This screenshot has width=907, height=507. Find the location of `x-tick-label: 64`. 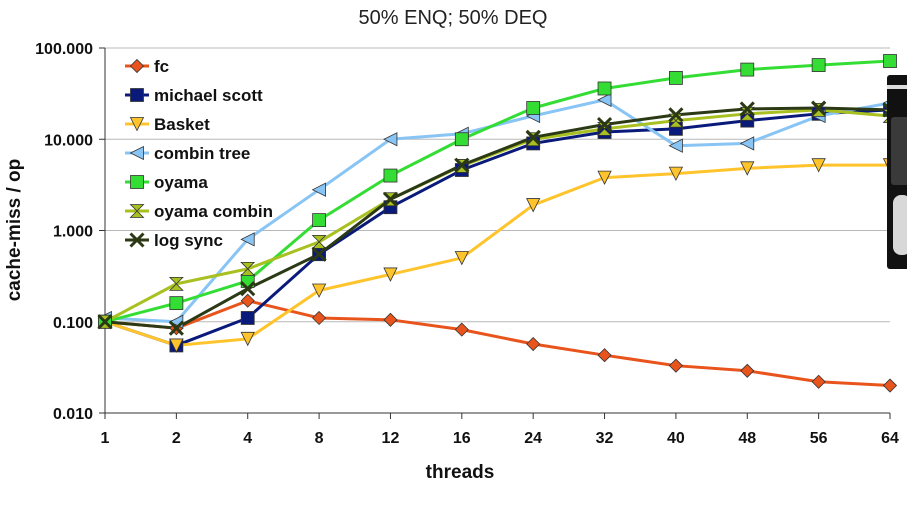

x-tick-label: 64 is located at coordinates (890, 438).